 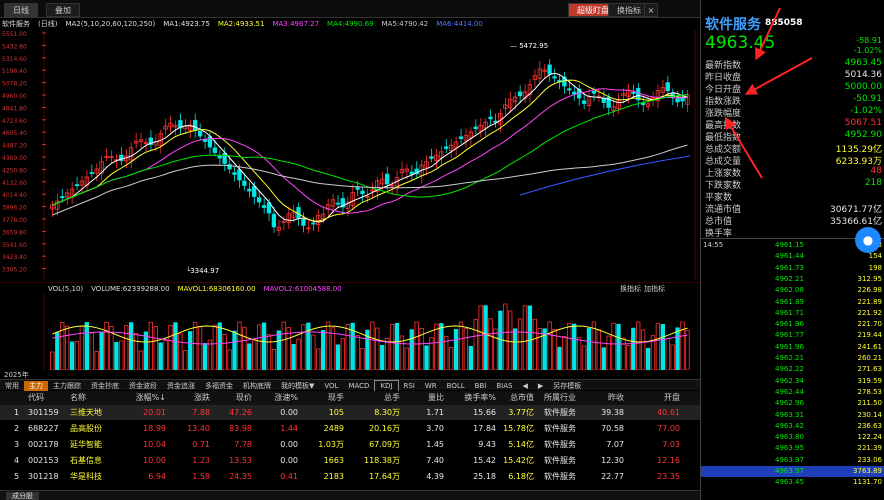 I want to click on indicator-tab-5: 资金追涨, so click(x=181, y=386).